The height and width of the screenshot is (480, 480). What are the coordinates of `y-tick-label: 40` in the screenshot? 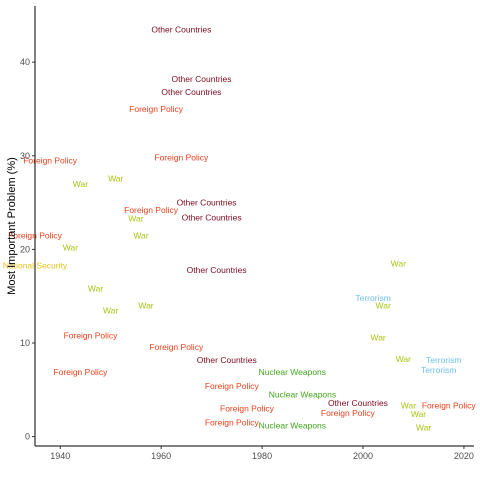 It's located at (25, 62).